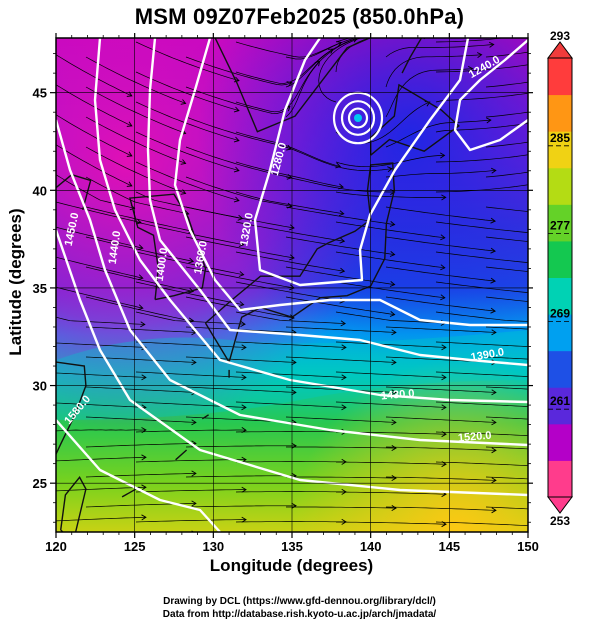 The height and width of the screenshot is (625, 599). What do you see at coordinates (397, 395) in the screenshot?
I see `contour-label: 1430.0` at bounding box center [397, 395].